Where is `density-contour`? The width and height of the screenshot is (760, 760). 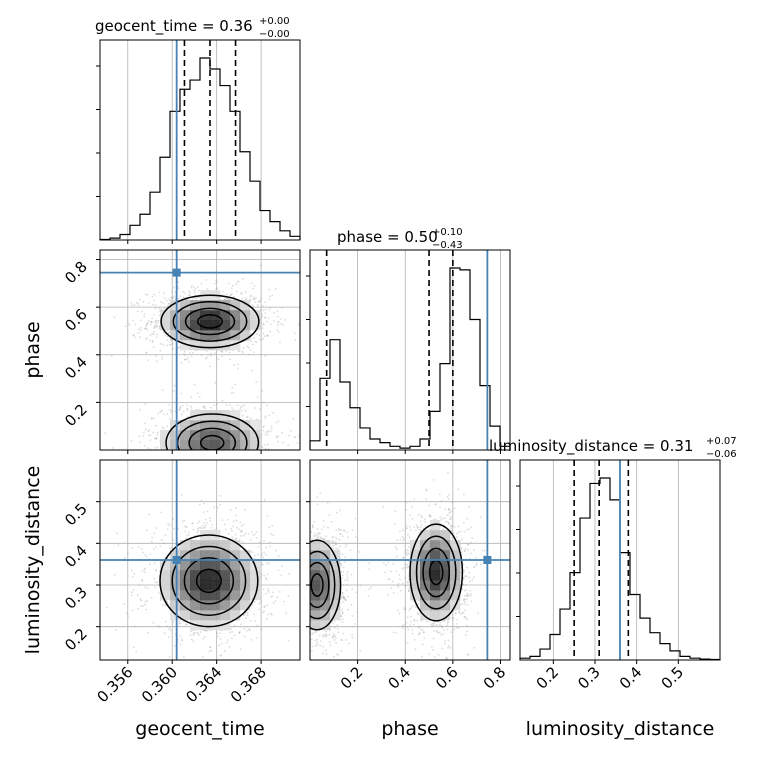 density-contour is located at coordinates (210, 321).